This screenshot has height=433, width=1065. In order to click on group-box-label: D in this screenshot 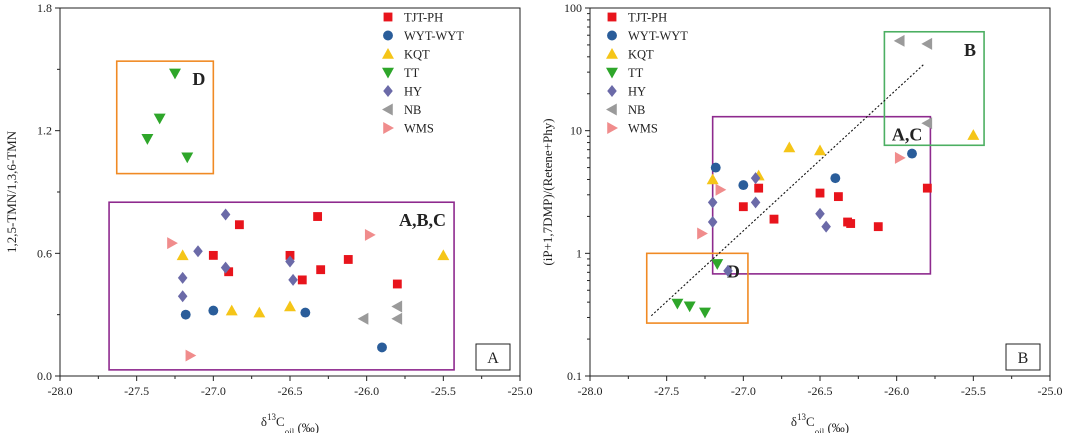, I will do `click(198, 79)`.